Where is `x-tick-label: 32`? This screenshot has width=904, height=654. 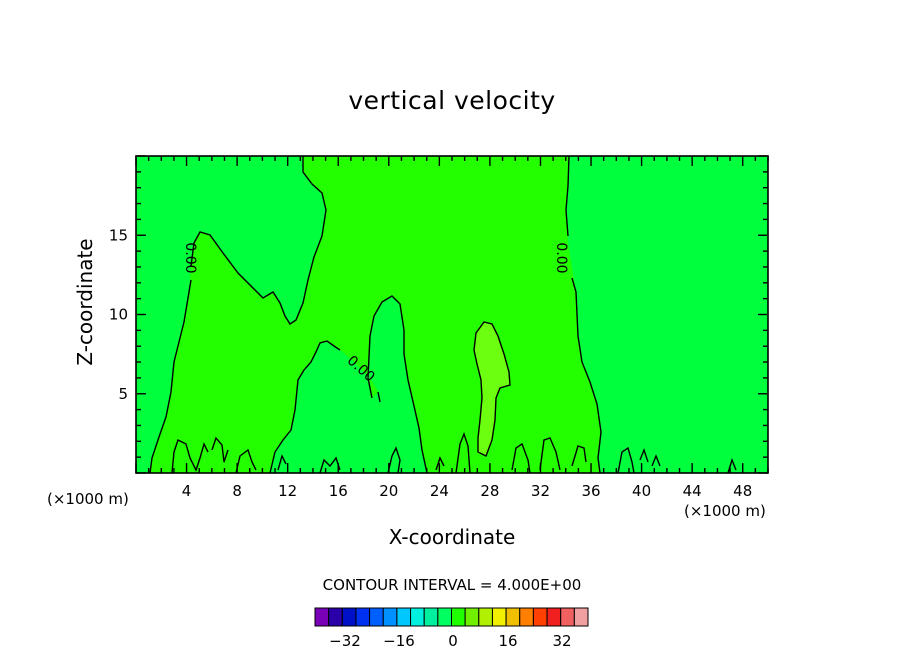
x-tick-label: 32 is located at coordinates (540, 491).